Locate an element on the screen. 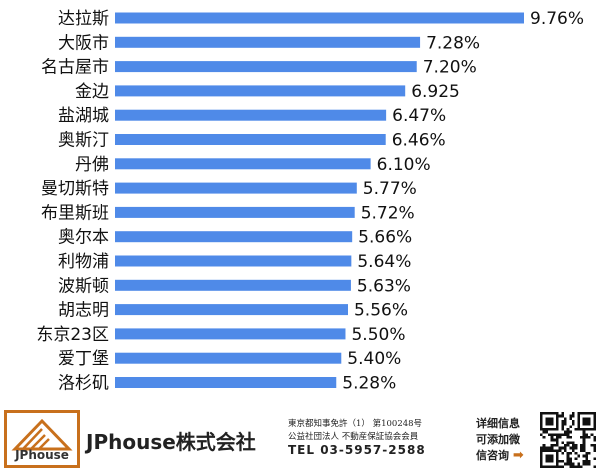 The image size is (600, 476). contact-info: 详细信息 可添加微 信咨询 ➡ is located at coordinates (508, 440).